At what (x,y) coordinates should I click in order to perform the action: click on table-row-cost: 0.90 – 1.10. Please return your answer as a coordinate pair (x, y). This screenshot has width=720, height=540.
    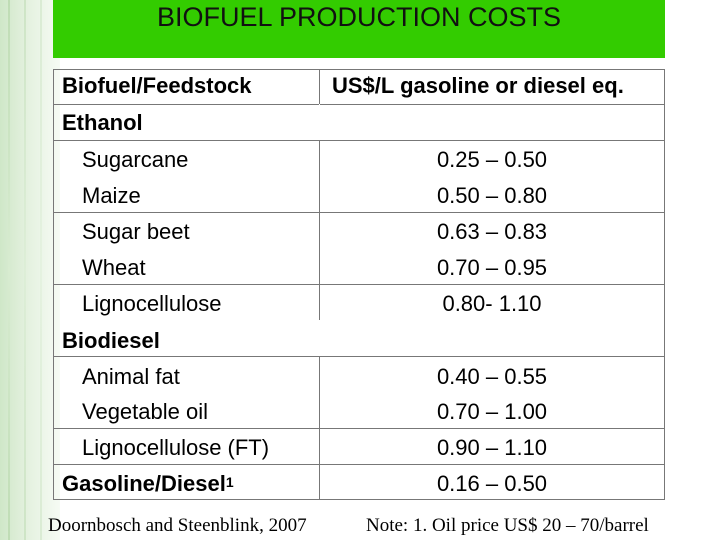
    Looking at the image, I should click on (492, 447).